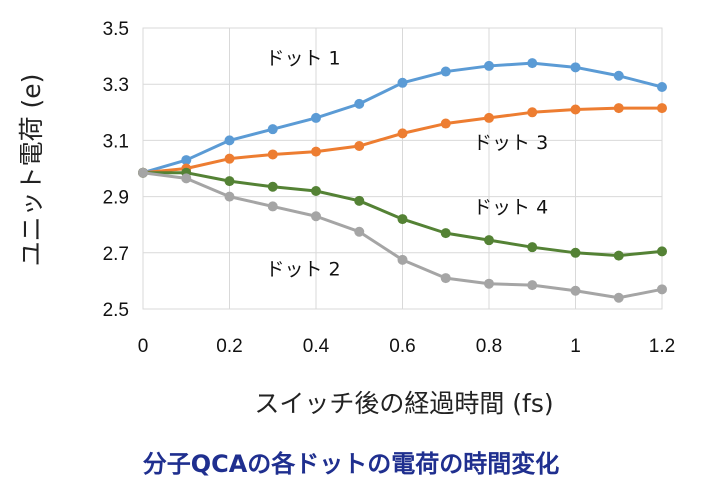 The width and height of the screenshot is (703, 500). What do you see at coordinates (662, 346) in the screenshot?
I see `x-tick-label: 1.2` at bounding box center [662, 346].